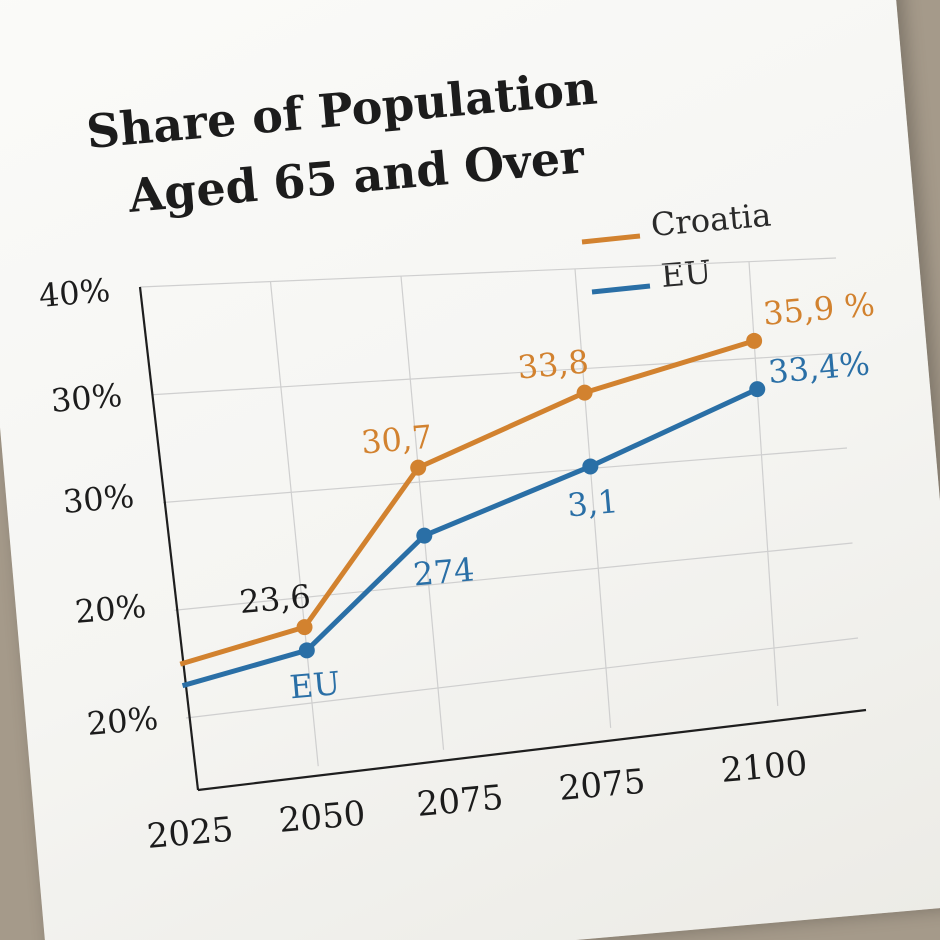  I want to click on legend-label-eu: EU, so click(685, 274).